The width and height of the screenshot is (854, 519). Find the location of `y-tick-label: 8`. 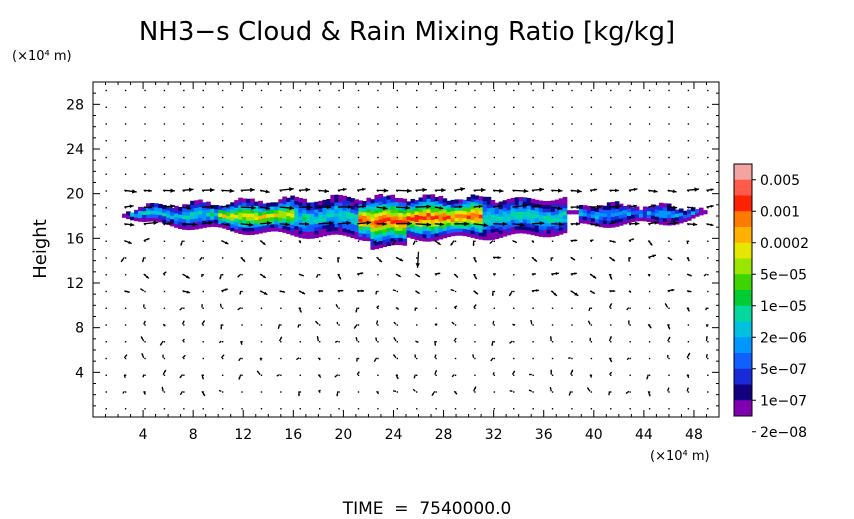

y-tick-label: 8 is located at coordinates (79, 329).